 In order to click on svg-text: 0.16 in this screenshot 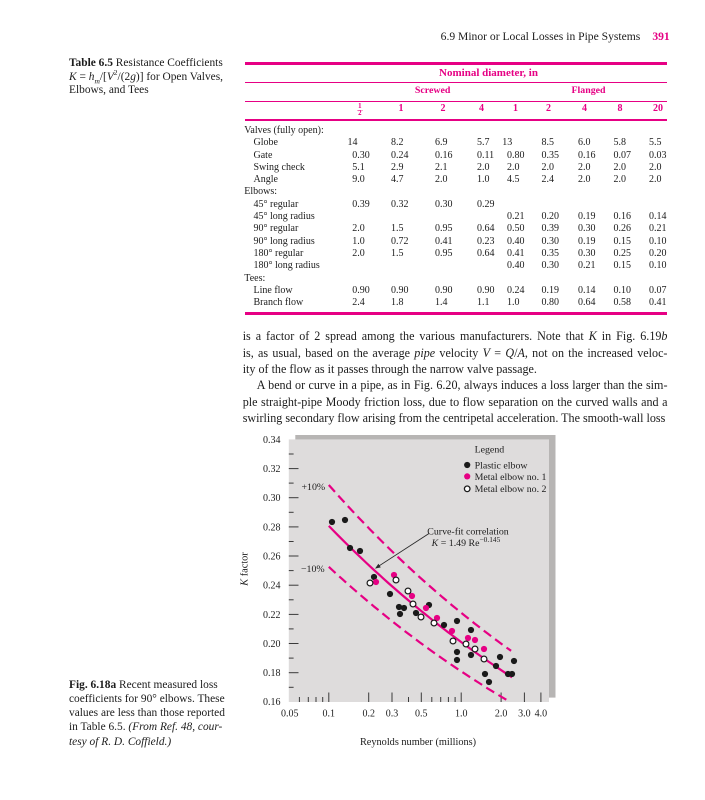, I will do `click(272, 702)`.